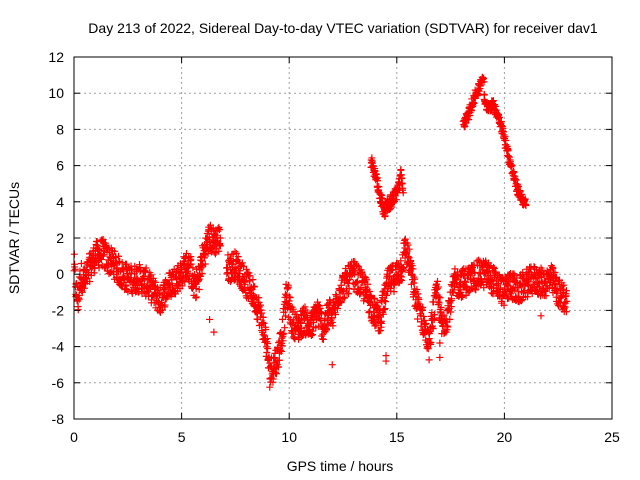 The image size is (640, 480). What do you see at coordinates (58, 347) in the screenshot?
I see `y-tick-label: -4` at bounding box center [58, 347].